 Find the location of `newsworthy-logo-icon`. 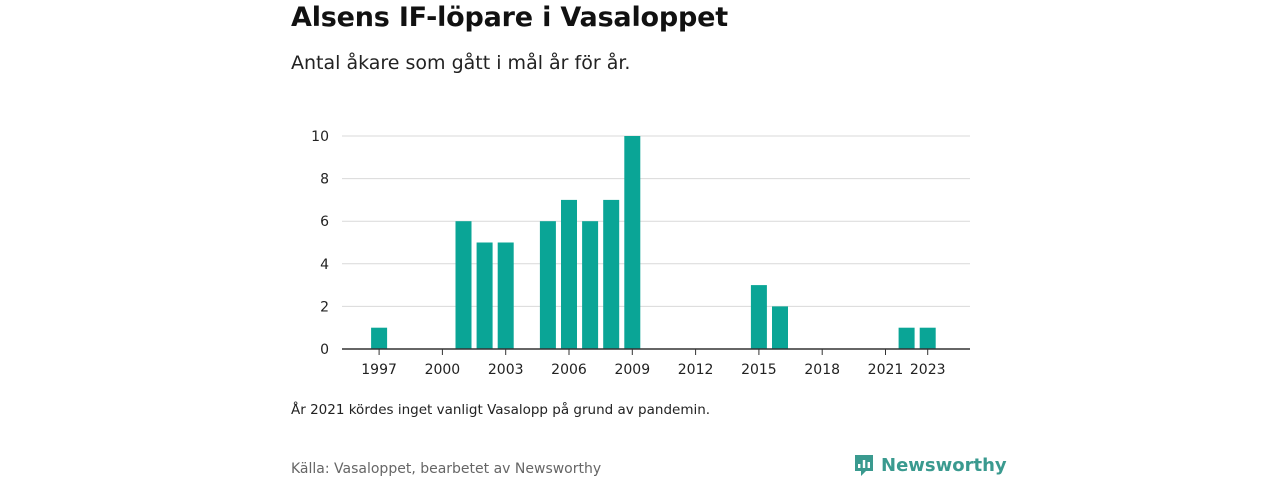

newsworthy-logo-icon is located at coordinates (864, 465).